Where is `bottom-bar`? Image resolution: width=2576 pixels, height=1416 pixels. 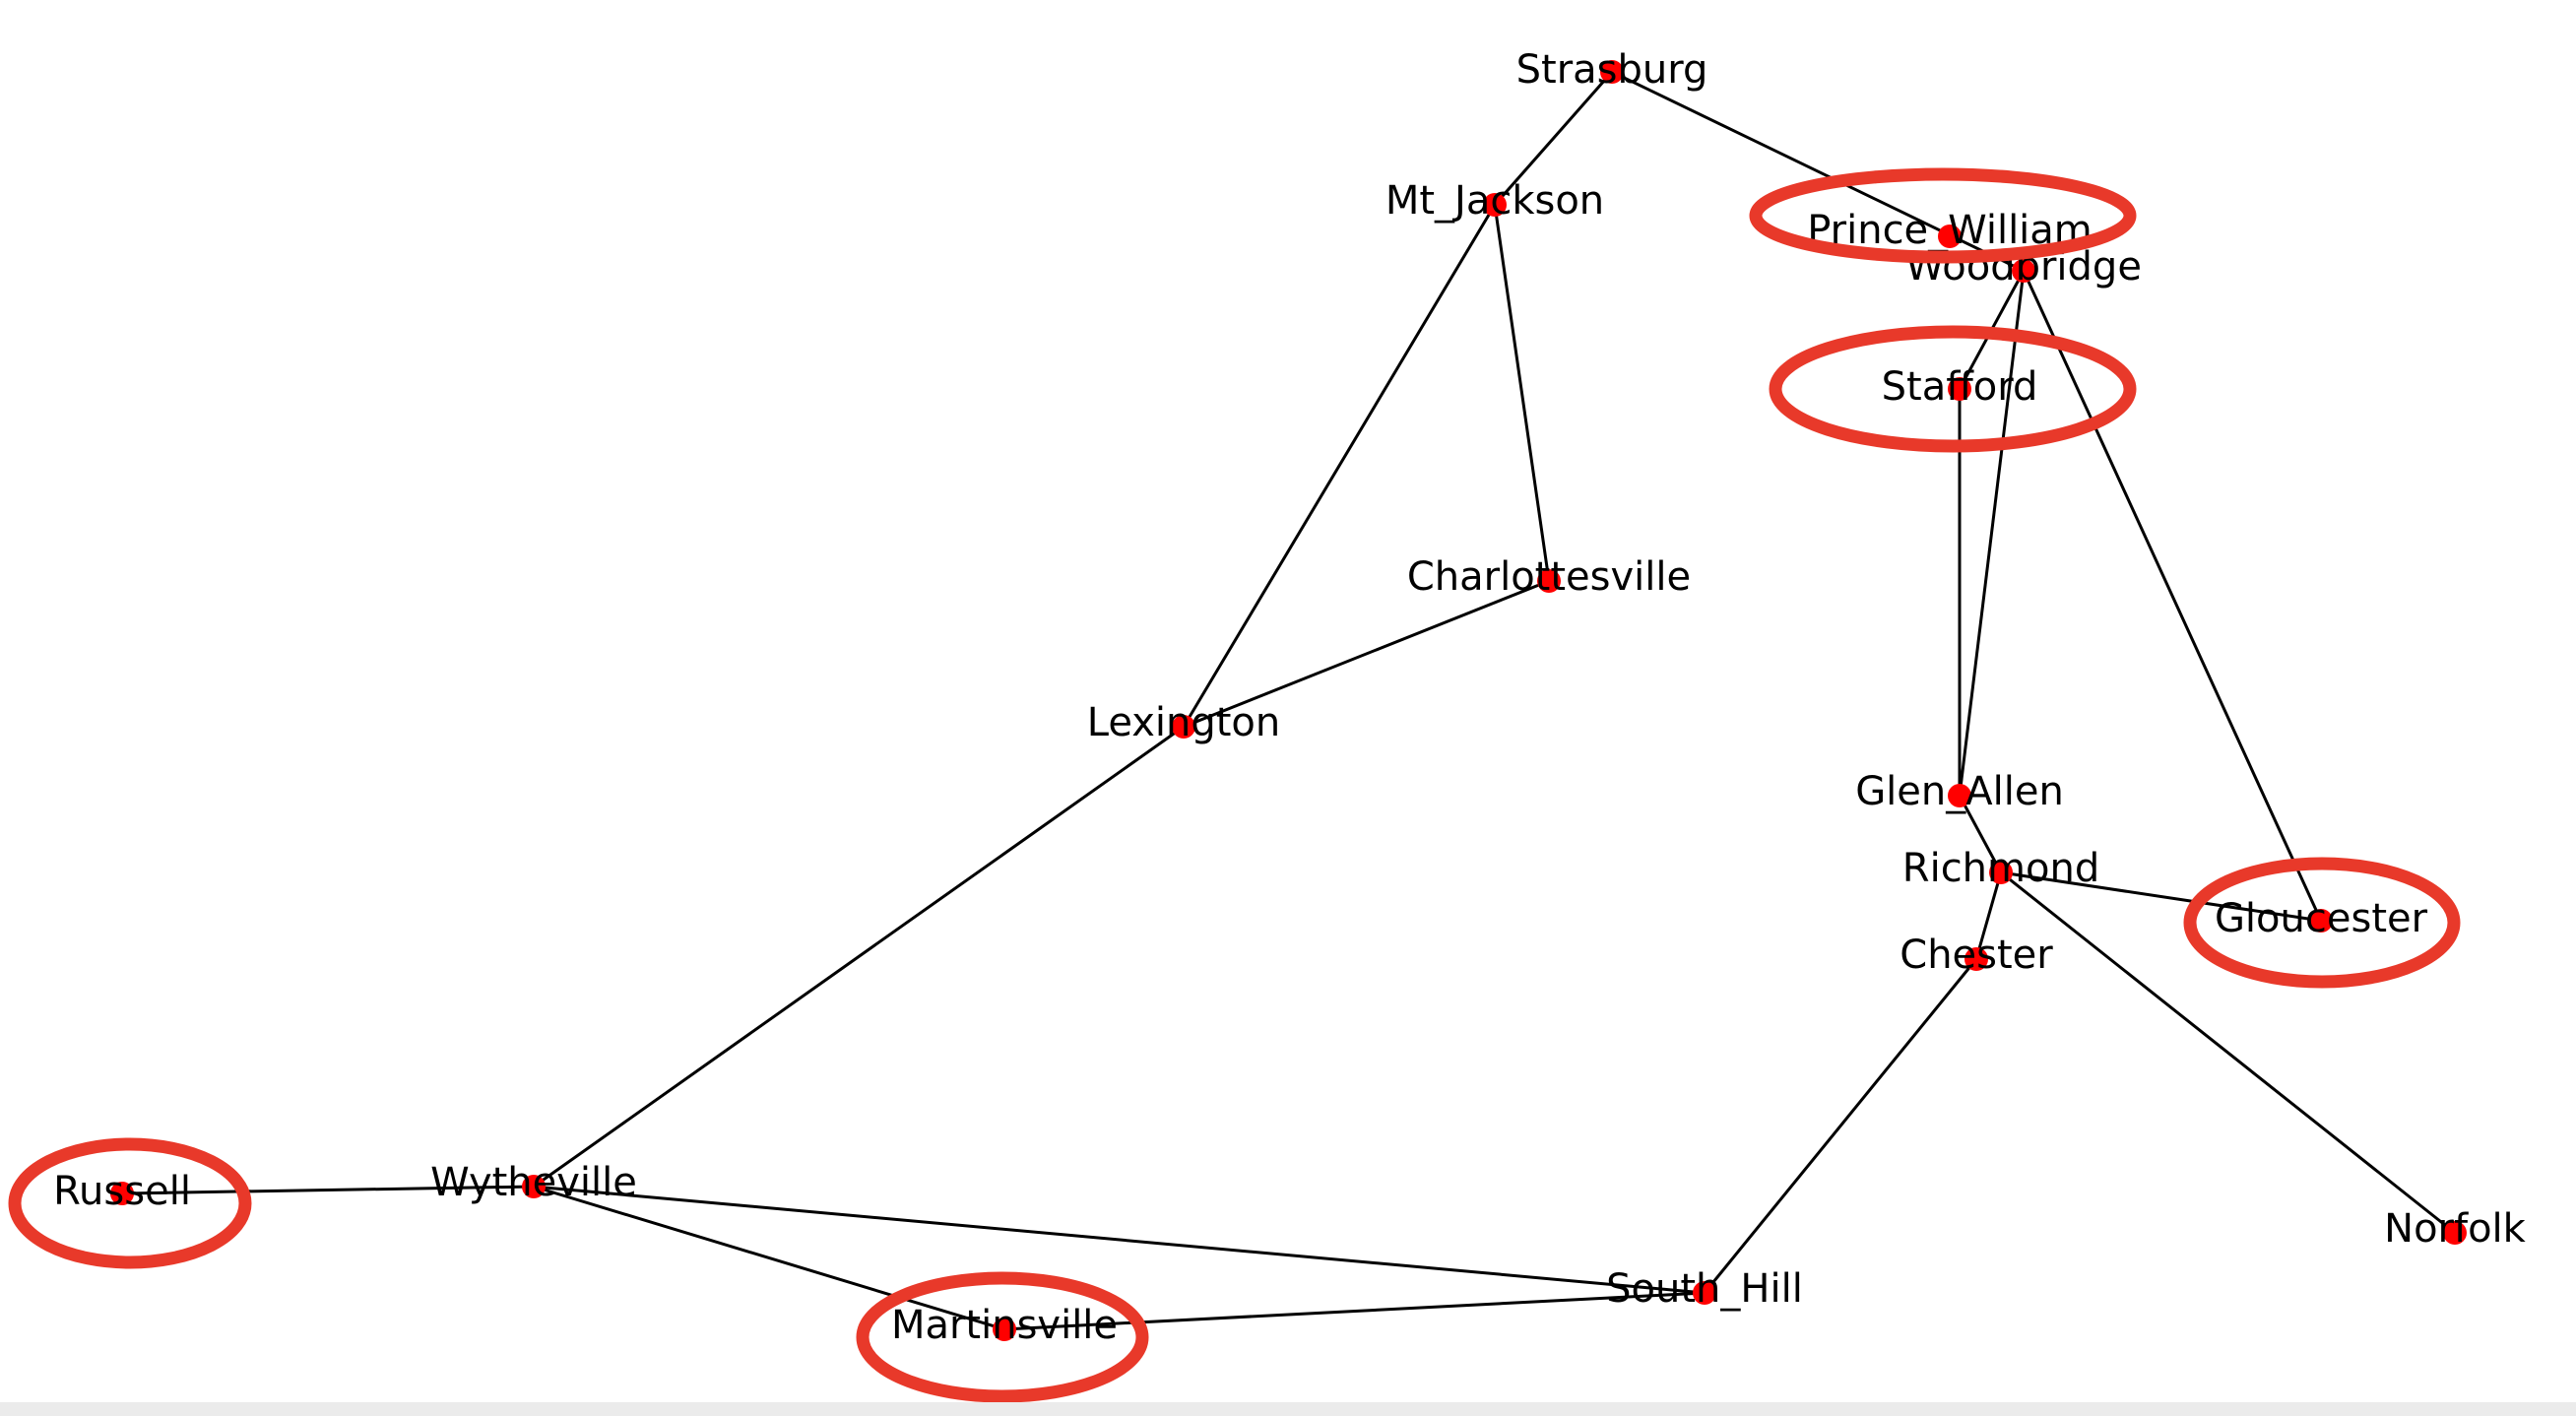
bottom-bar is located at coordinates (1288, 1409).